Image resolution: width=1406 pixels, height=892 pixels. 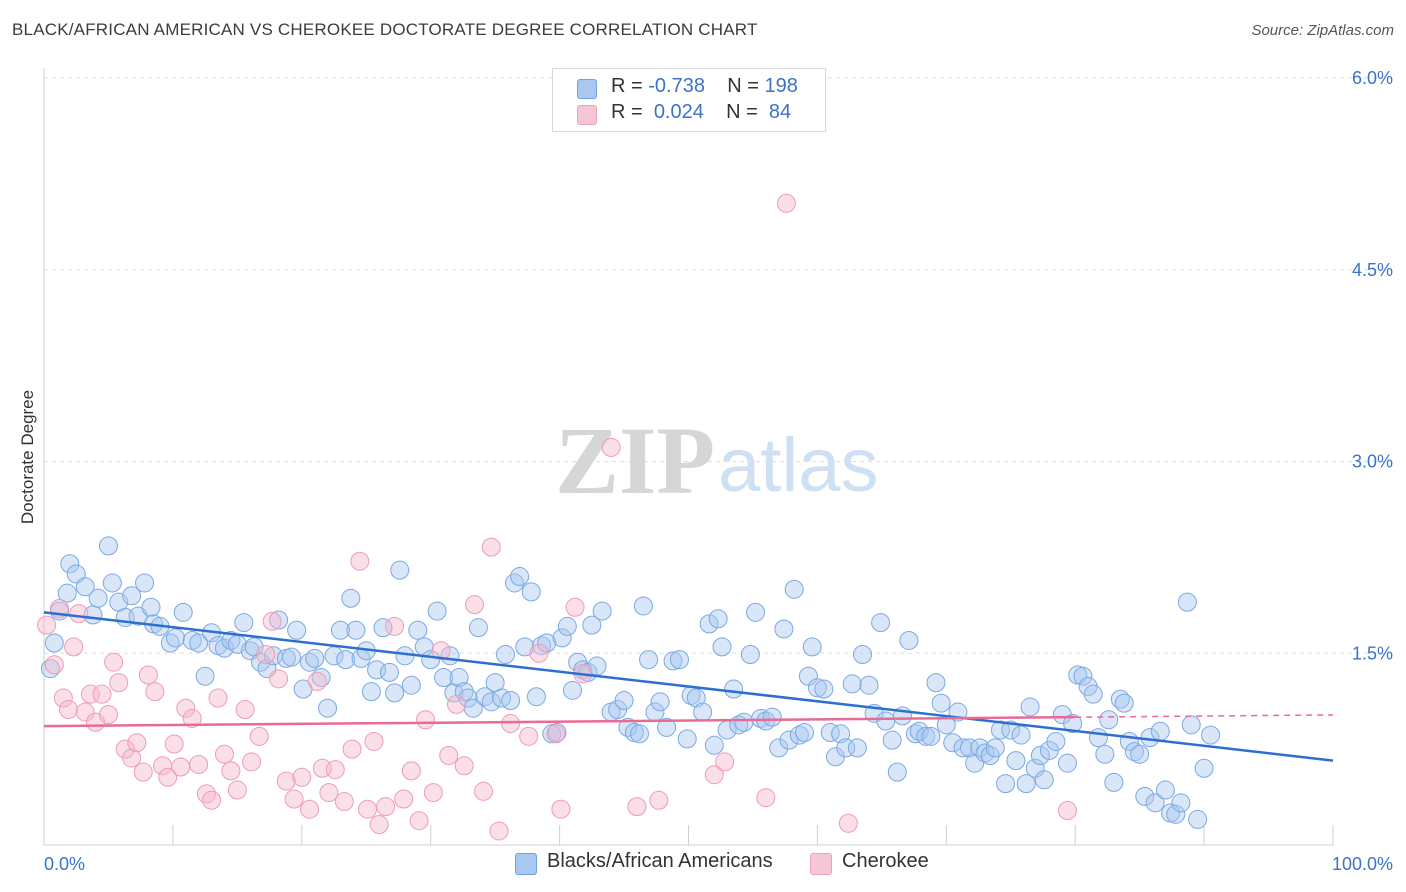 What do you see at coordinates (1322, 30) in the screenshot?
I see `chart-source: Source: ZipAtlas.com` at bounding box center [1322, 30].